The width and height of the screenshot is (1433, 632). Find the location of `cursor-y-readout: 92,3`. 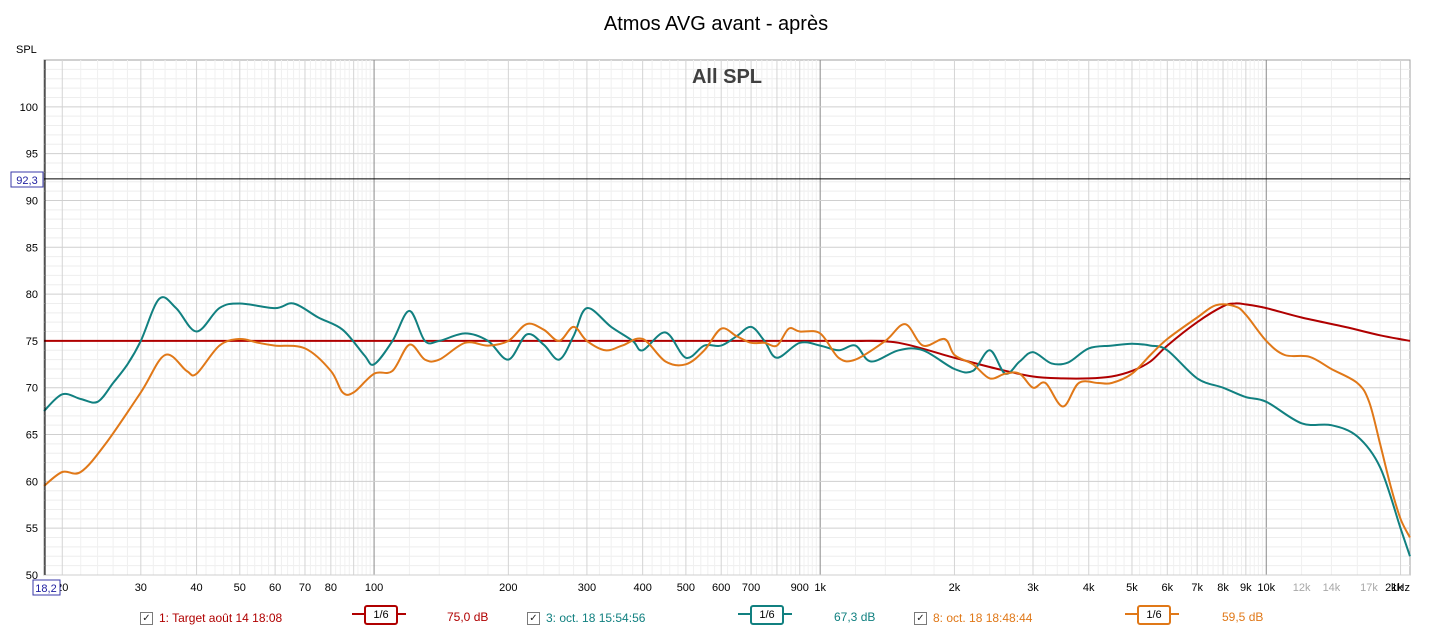

cursor-y-readout: 92,3 is located at coordinates (27, 179).